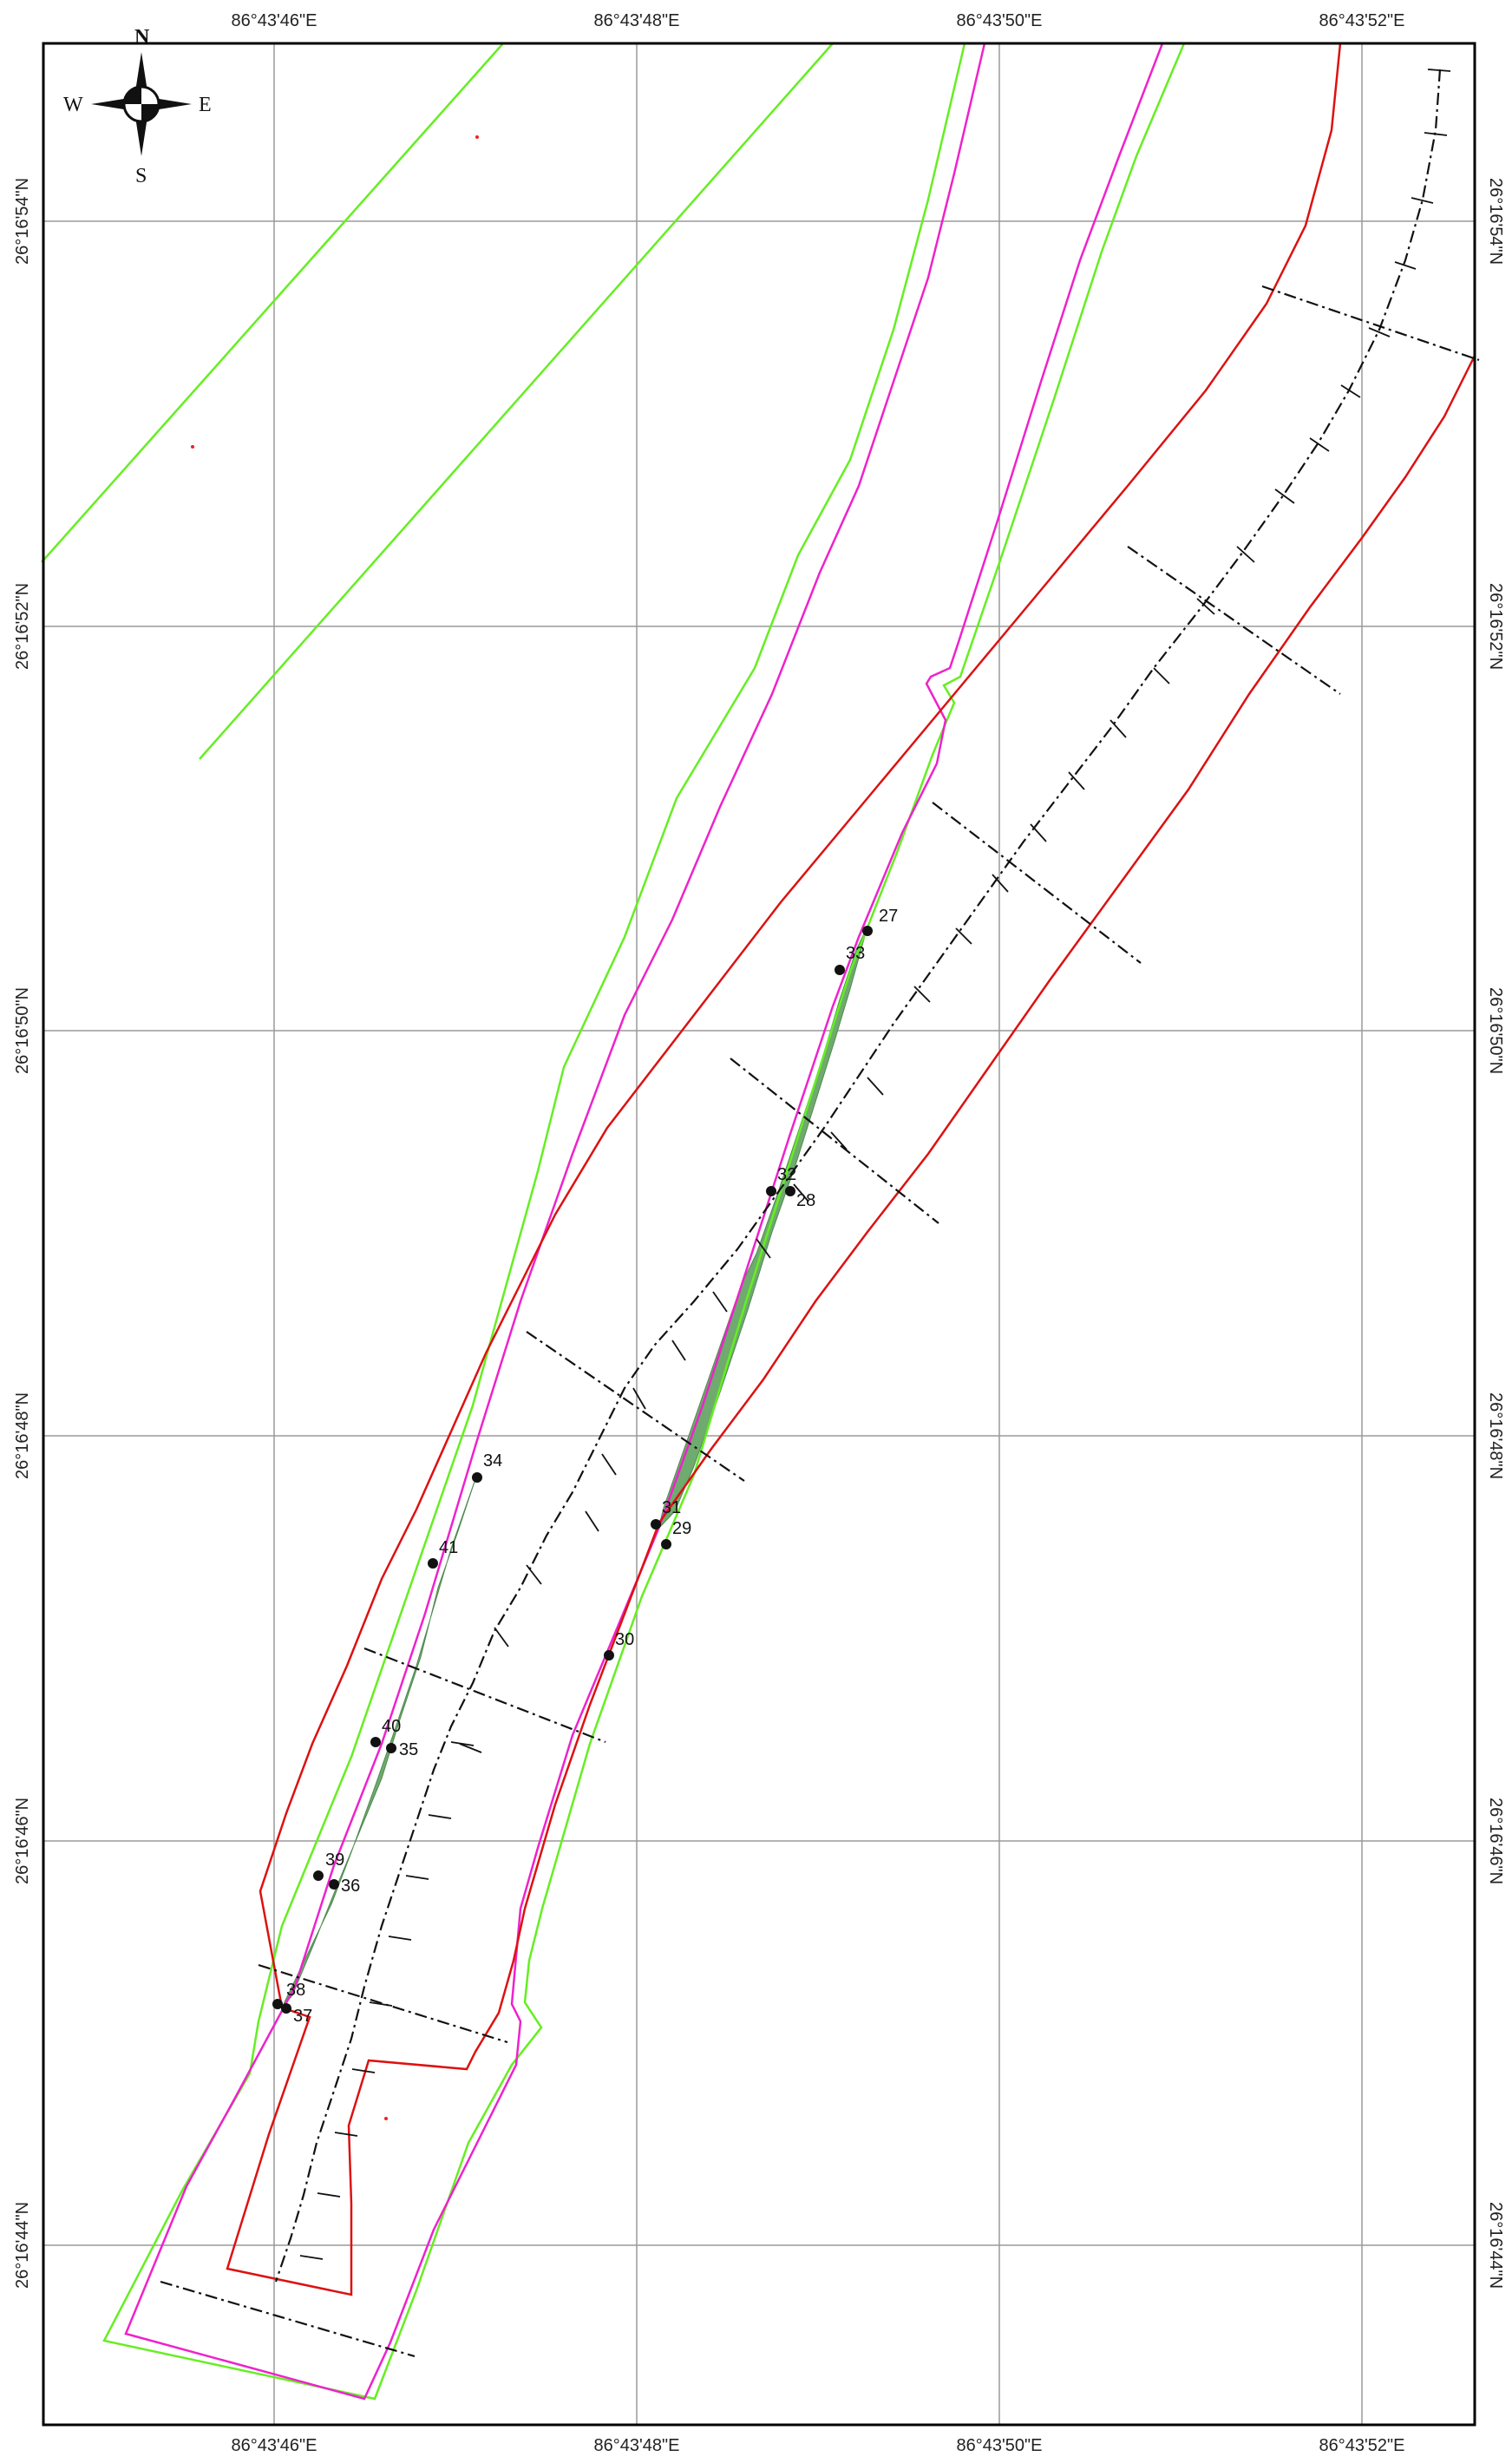  Describe the element at coordinates (855, 953) in the screenshot. I see `point-label: 33` at that location.